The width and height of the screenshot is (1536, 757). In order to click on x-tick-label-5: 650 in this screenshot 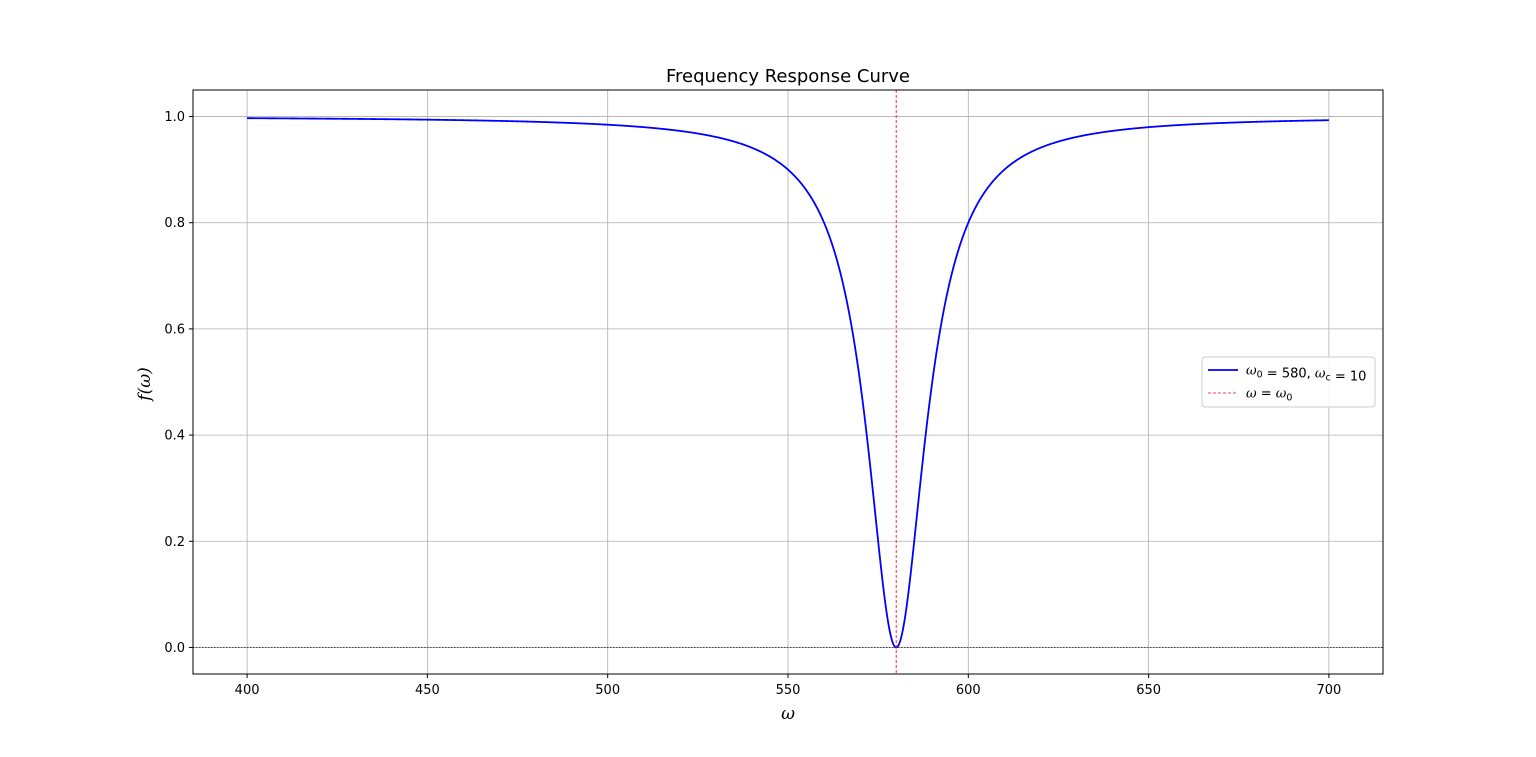, I will do `click(1148, 690)`.